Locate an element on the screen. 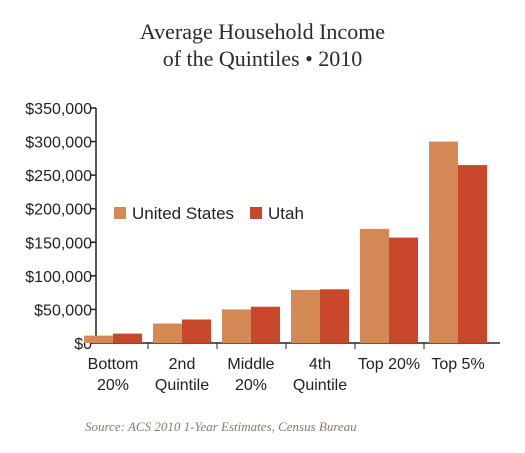  y-tick-label: $200,000 is located at coordinates (58, 210).